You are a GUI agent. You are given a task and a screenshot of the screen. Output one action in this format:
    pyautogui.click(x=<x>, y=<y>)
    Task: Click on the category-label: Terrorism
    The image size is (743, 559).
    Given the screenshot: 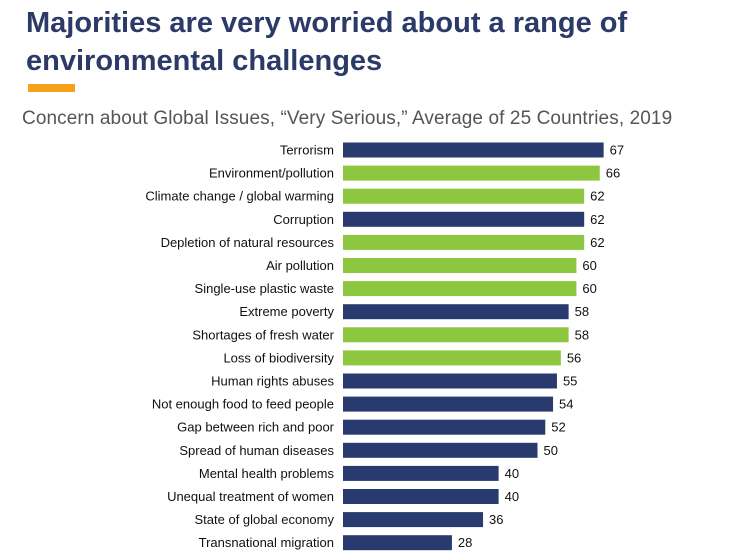 What is the action you would take?
    pyautogui.click(x=307, y=150)
    